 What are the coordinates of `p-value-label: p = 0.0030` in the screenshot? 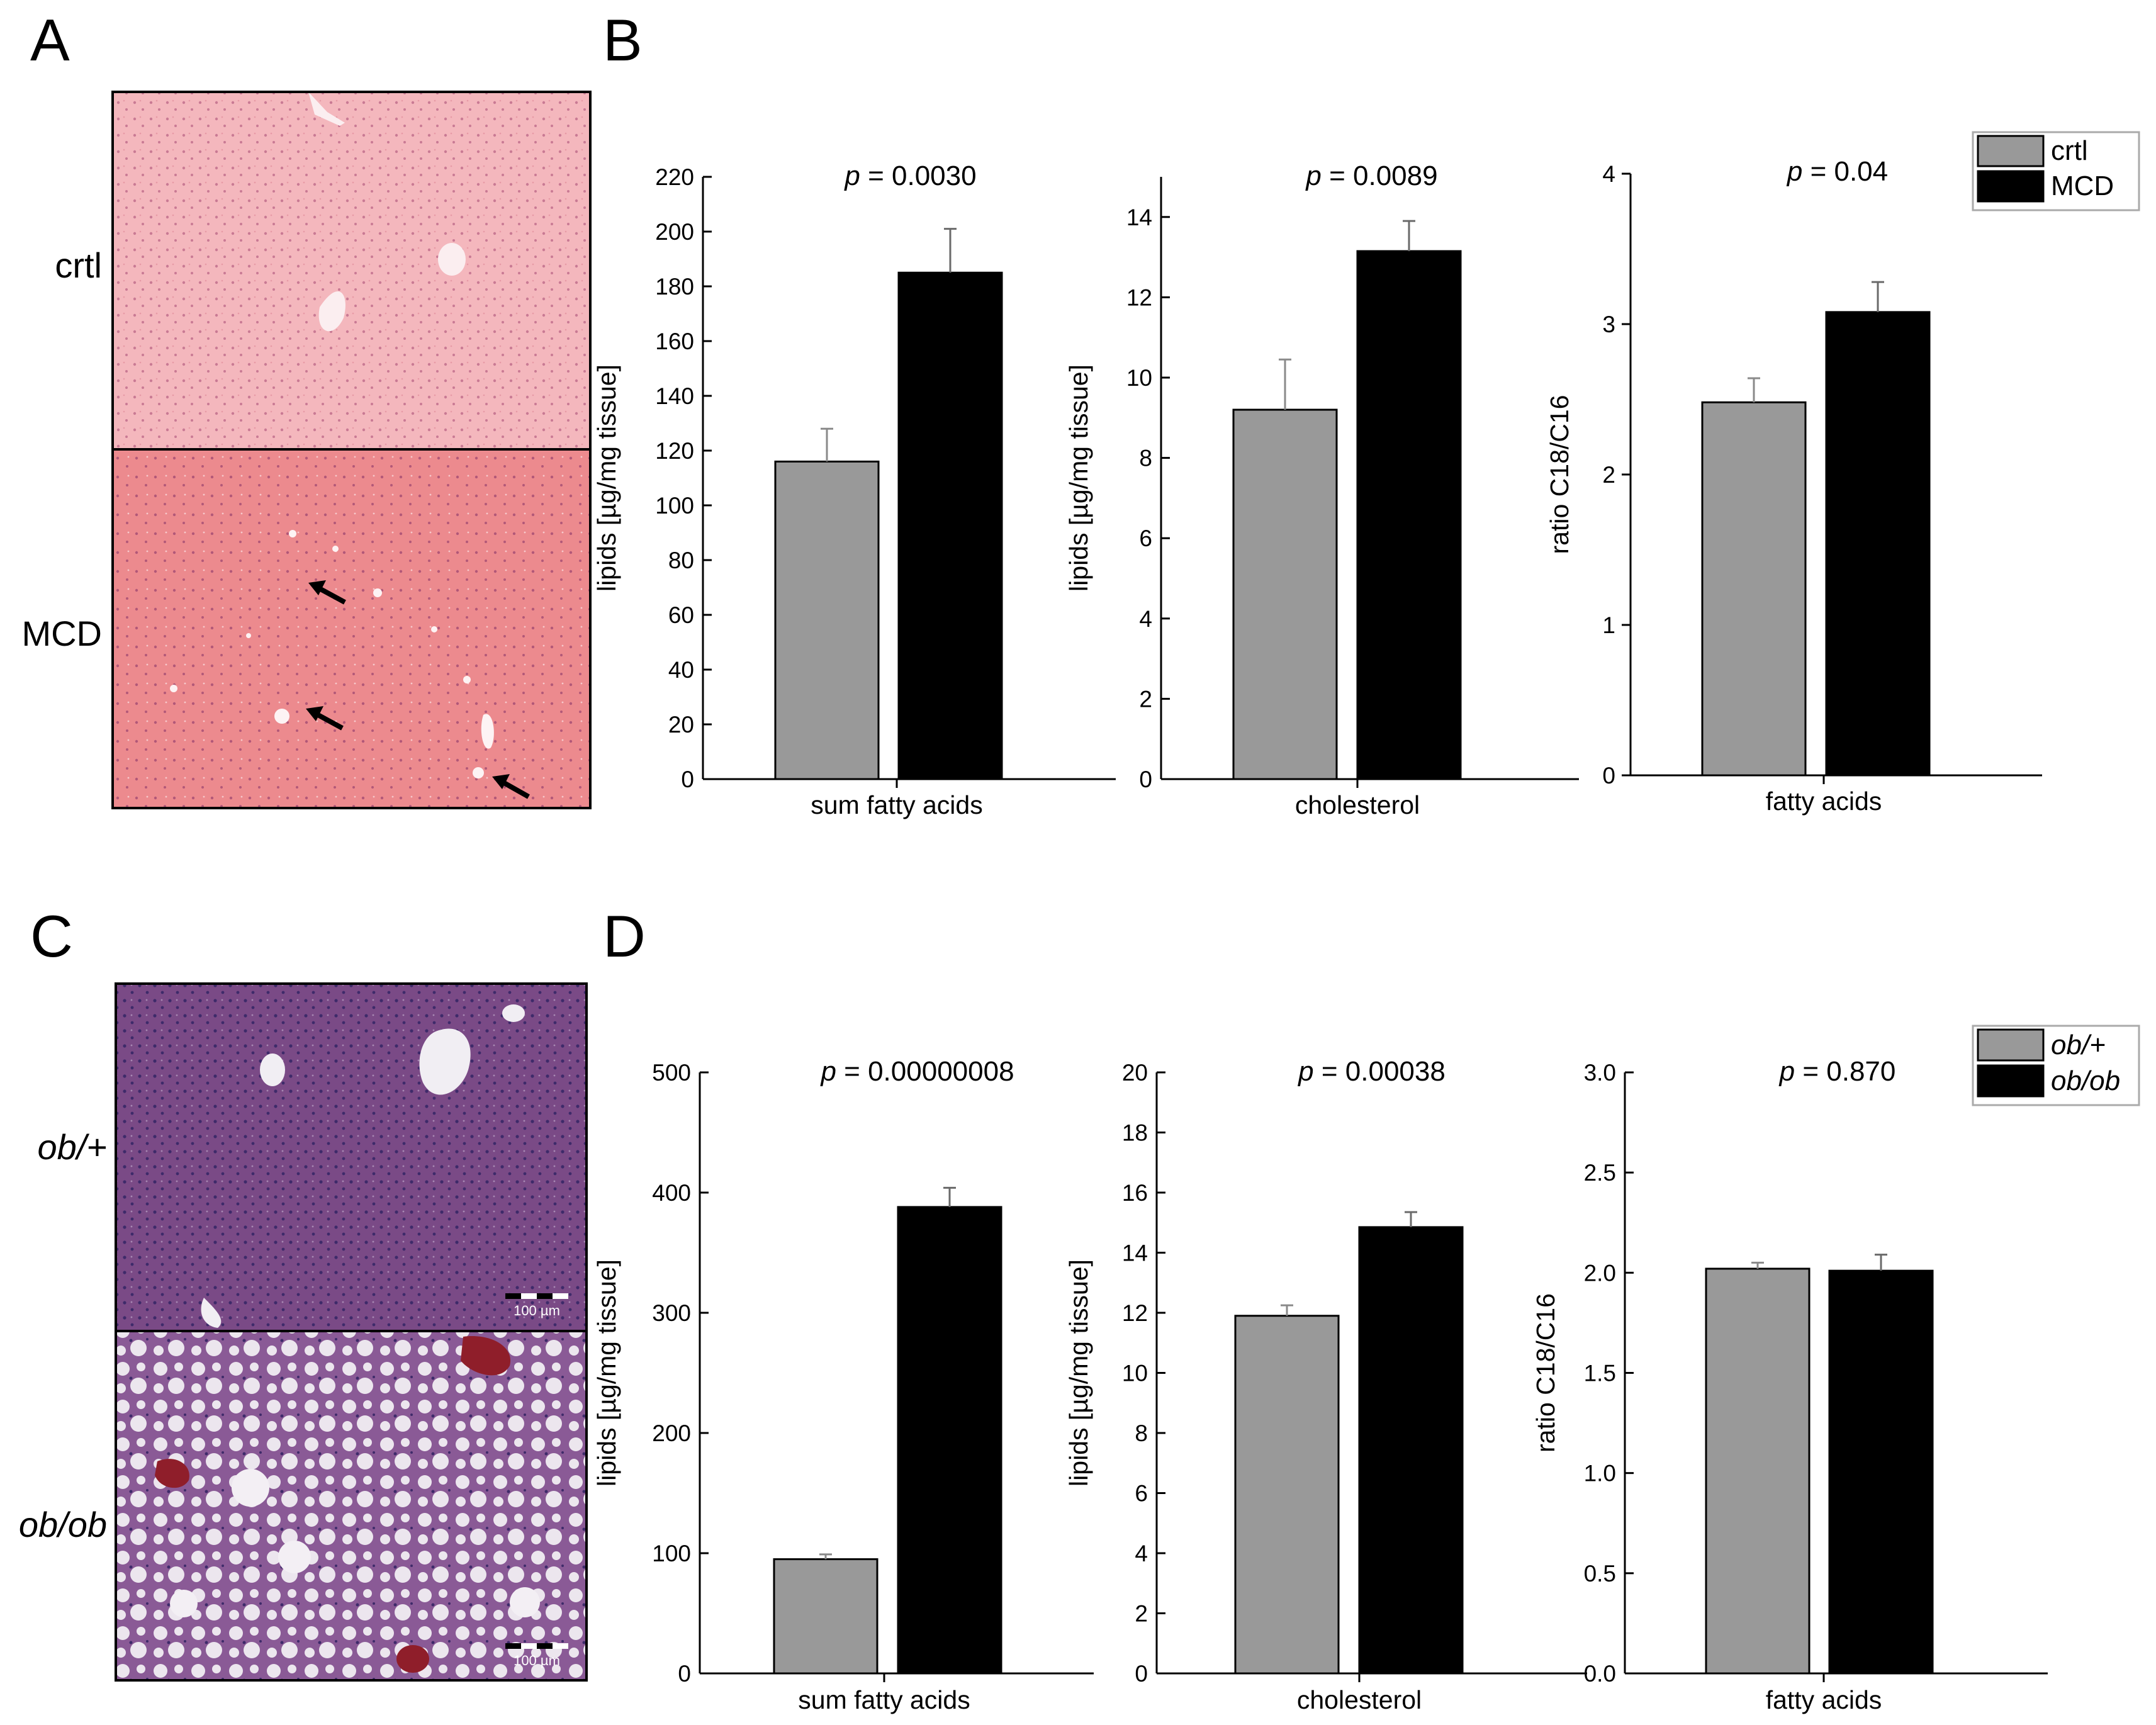 It's located at (909, 175).